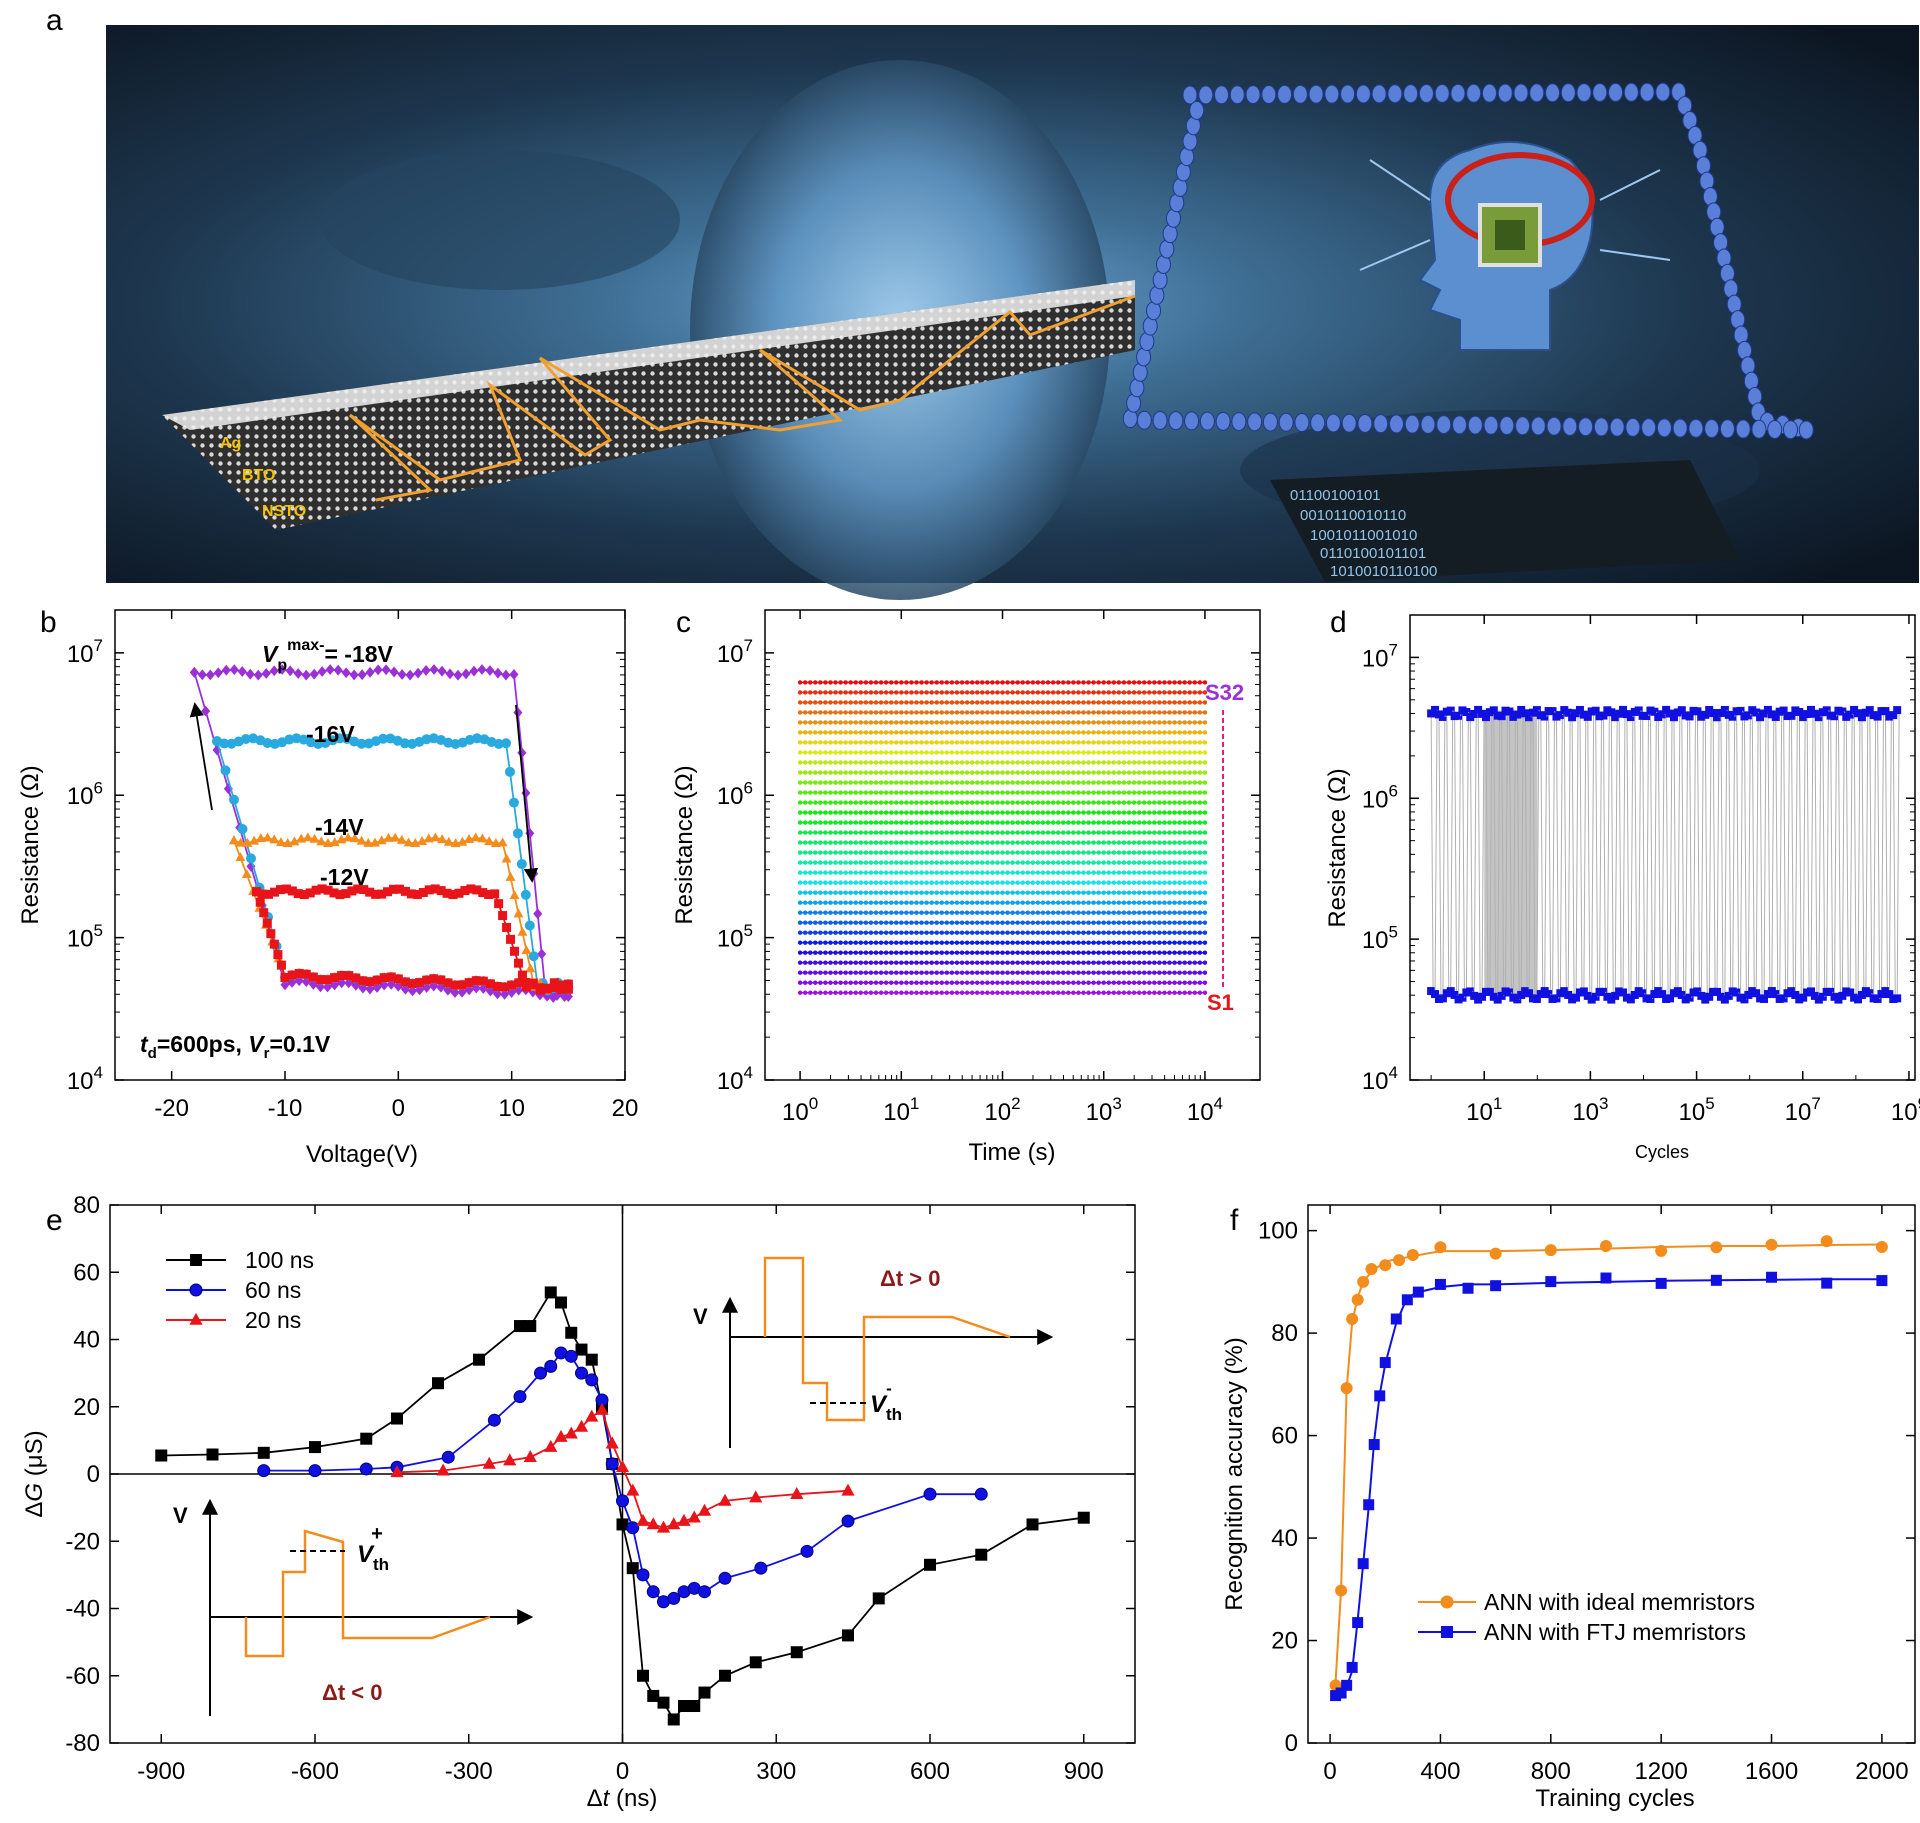 The width and height of the screenshot is (1920, 1823). Describe the element at coordinates (748, 645) in the screenshot. I see `tick-label-exponent: 7` at that location.